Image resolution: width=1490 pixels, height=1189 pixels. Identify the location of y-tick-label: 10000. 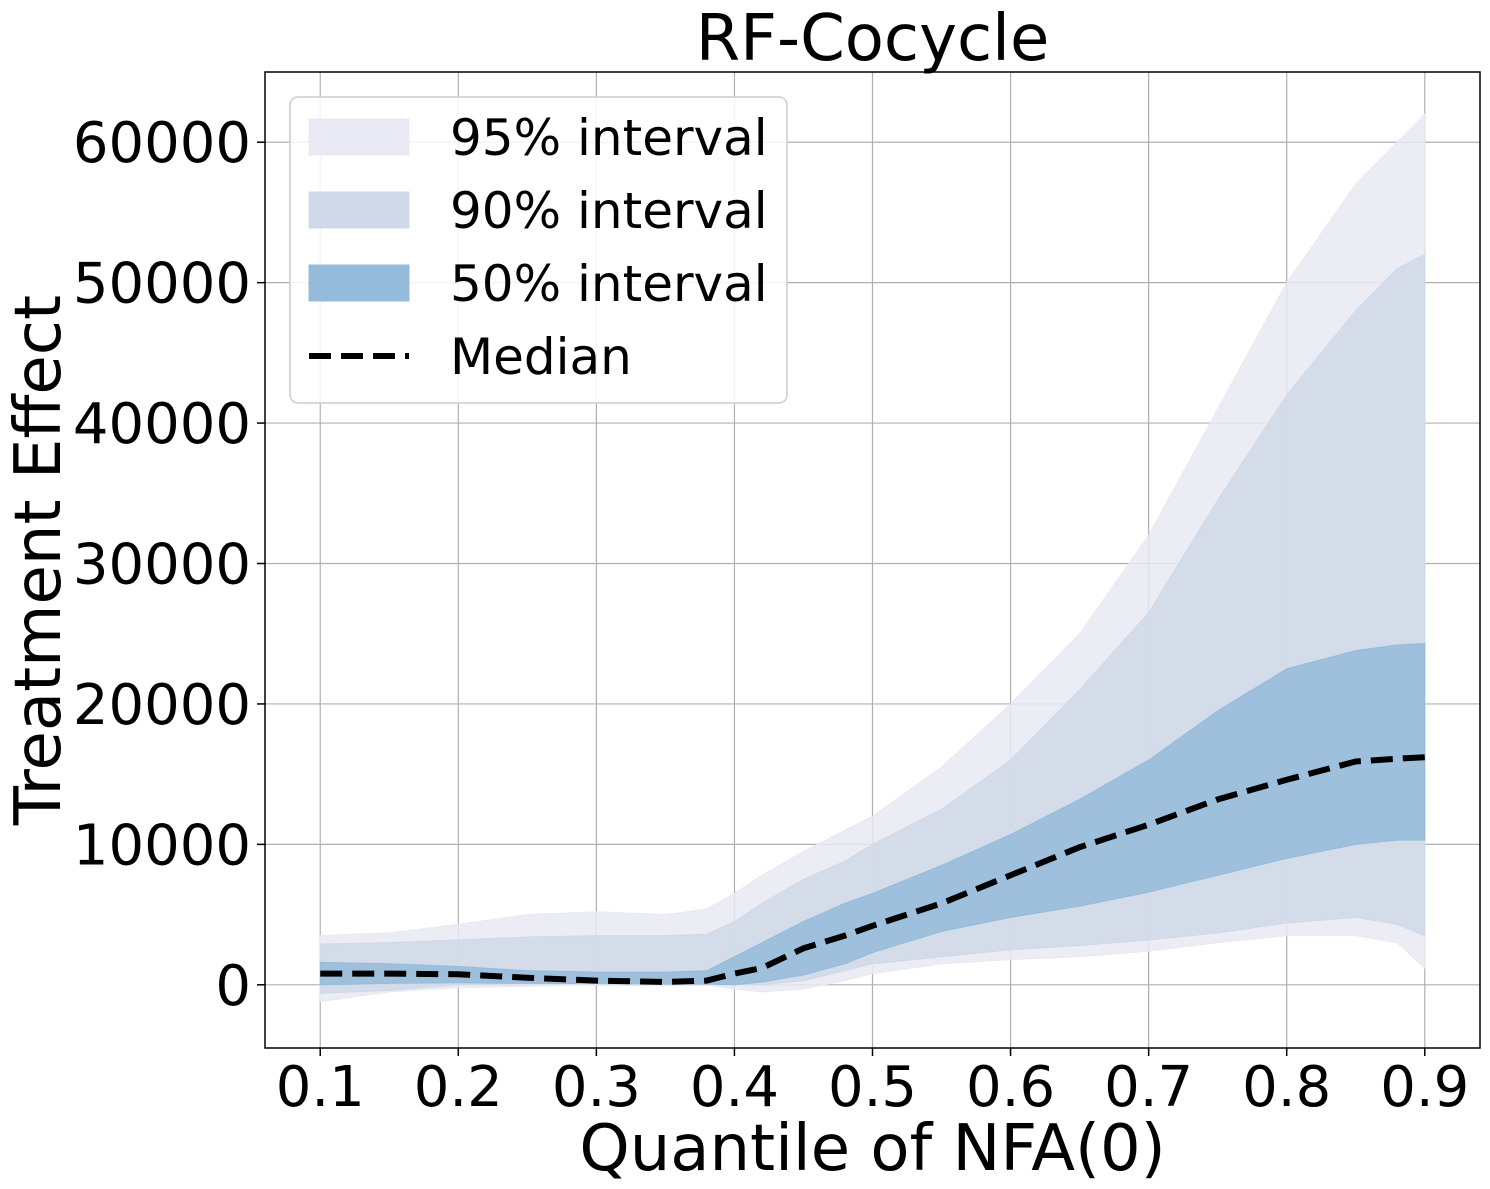
(162, 845).